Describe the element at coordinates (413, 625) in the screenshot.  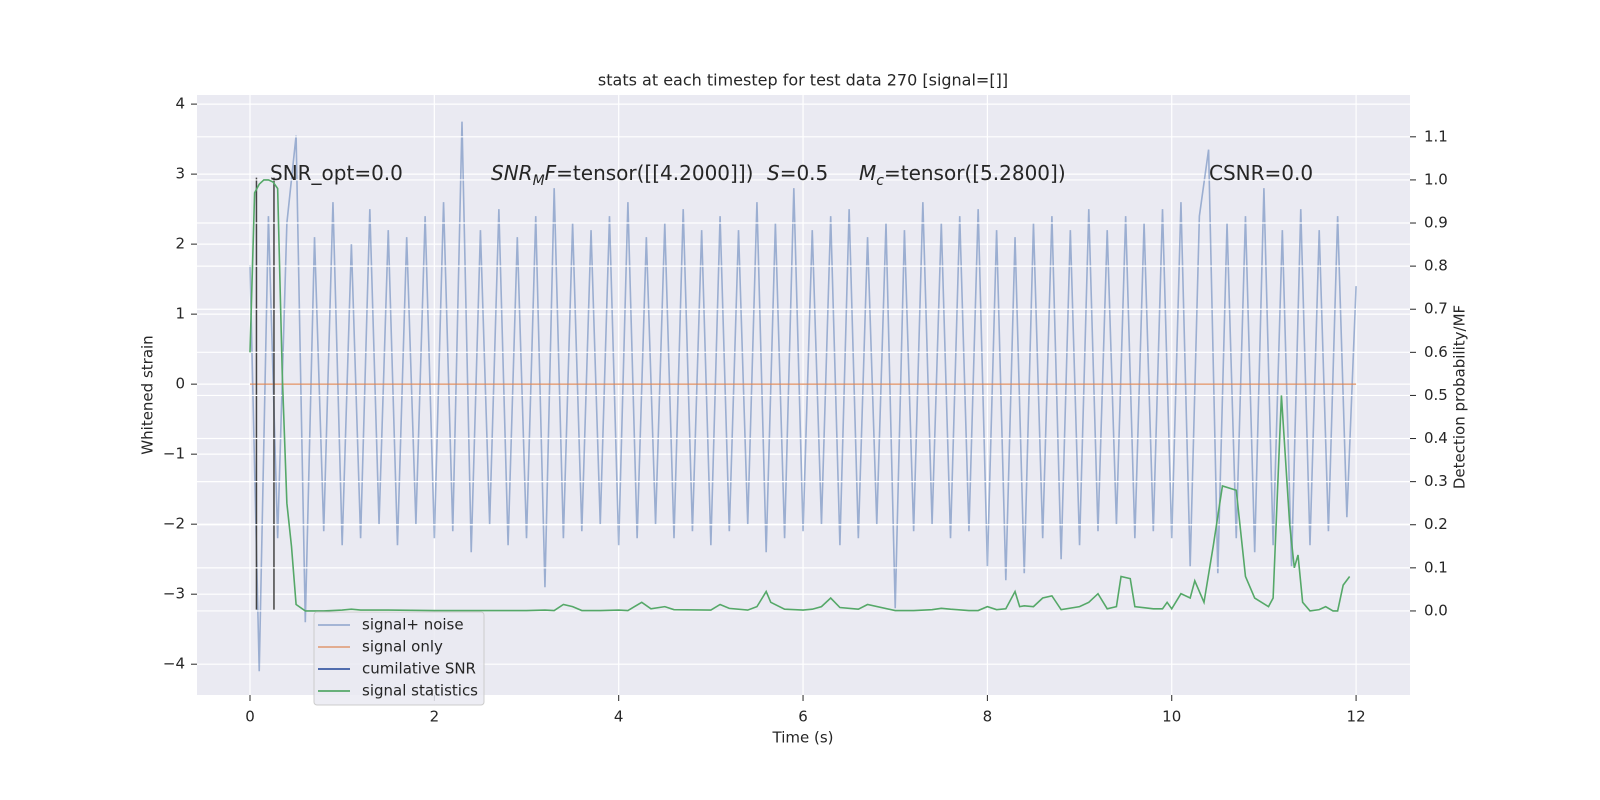
I see `legend-label: signal+ noise` at that location.